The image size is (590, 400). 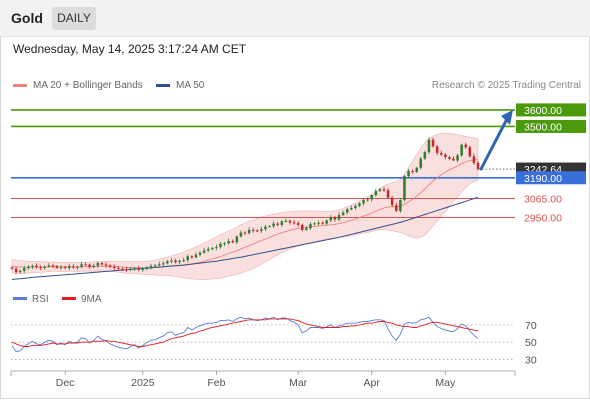 I want to click on time-tick-Feb: Feb, so click(x=216, y=383).